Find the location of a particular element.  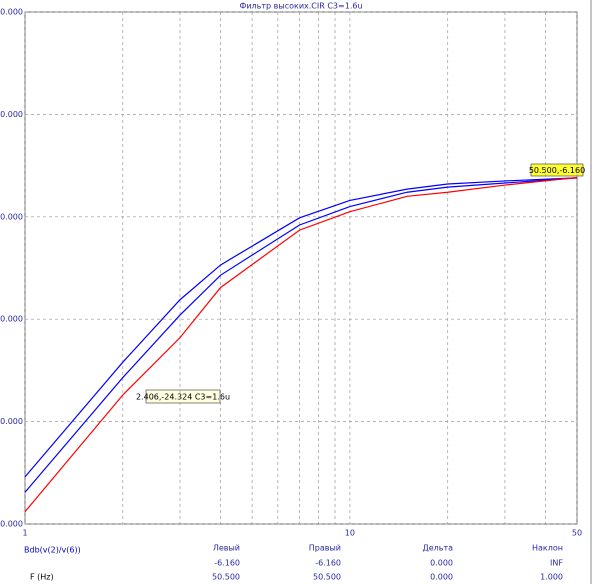

readout-header: Дельта is located at coordinates (437, 548).